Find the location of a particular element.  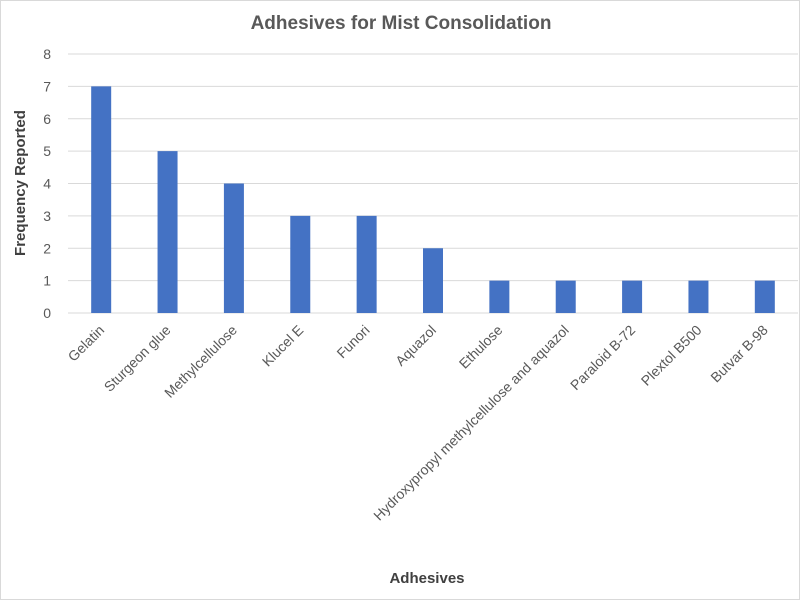

y-tick-label-8: 8 is located at coordinates (47, 54).